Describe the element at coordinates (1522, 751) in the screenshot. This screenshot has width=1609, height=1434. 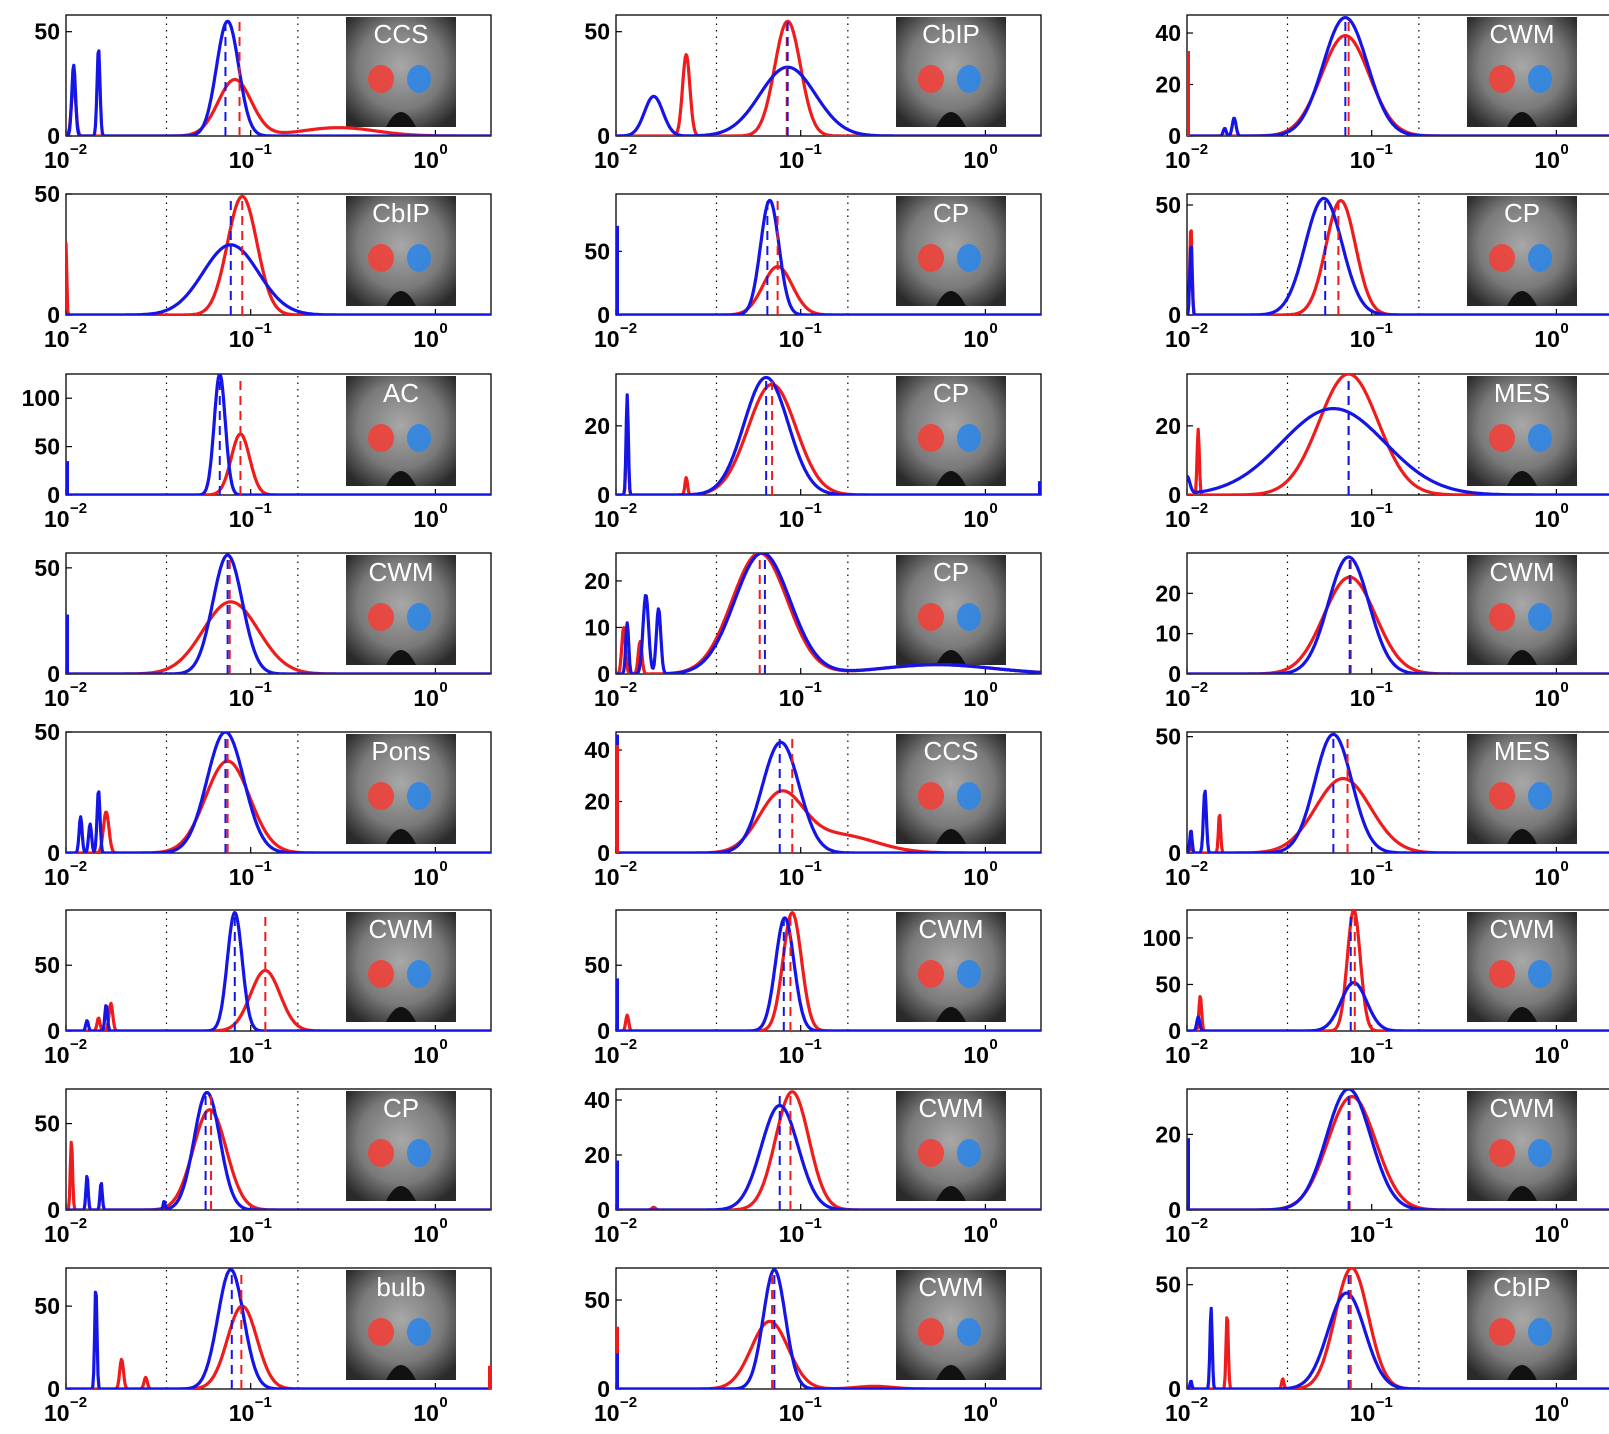
I see `inset-label: MES` at that location.